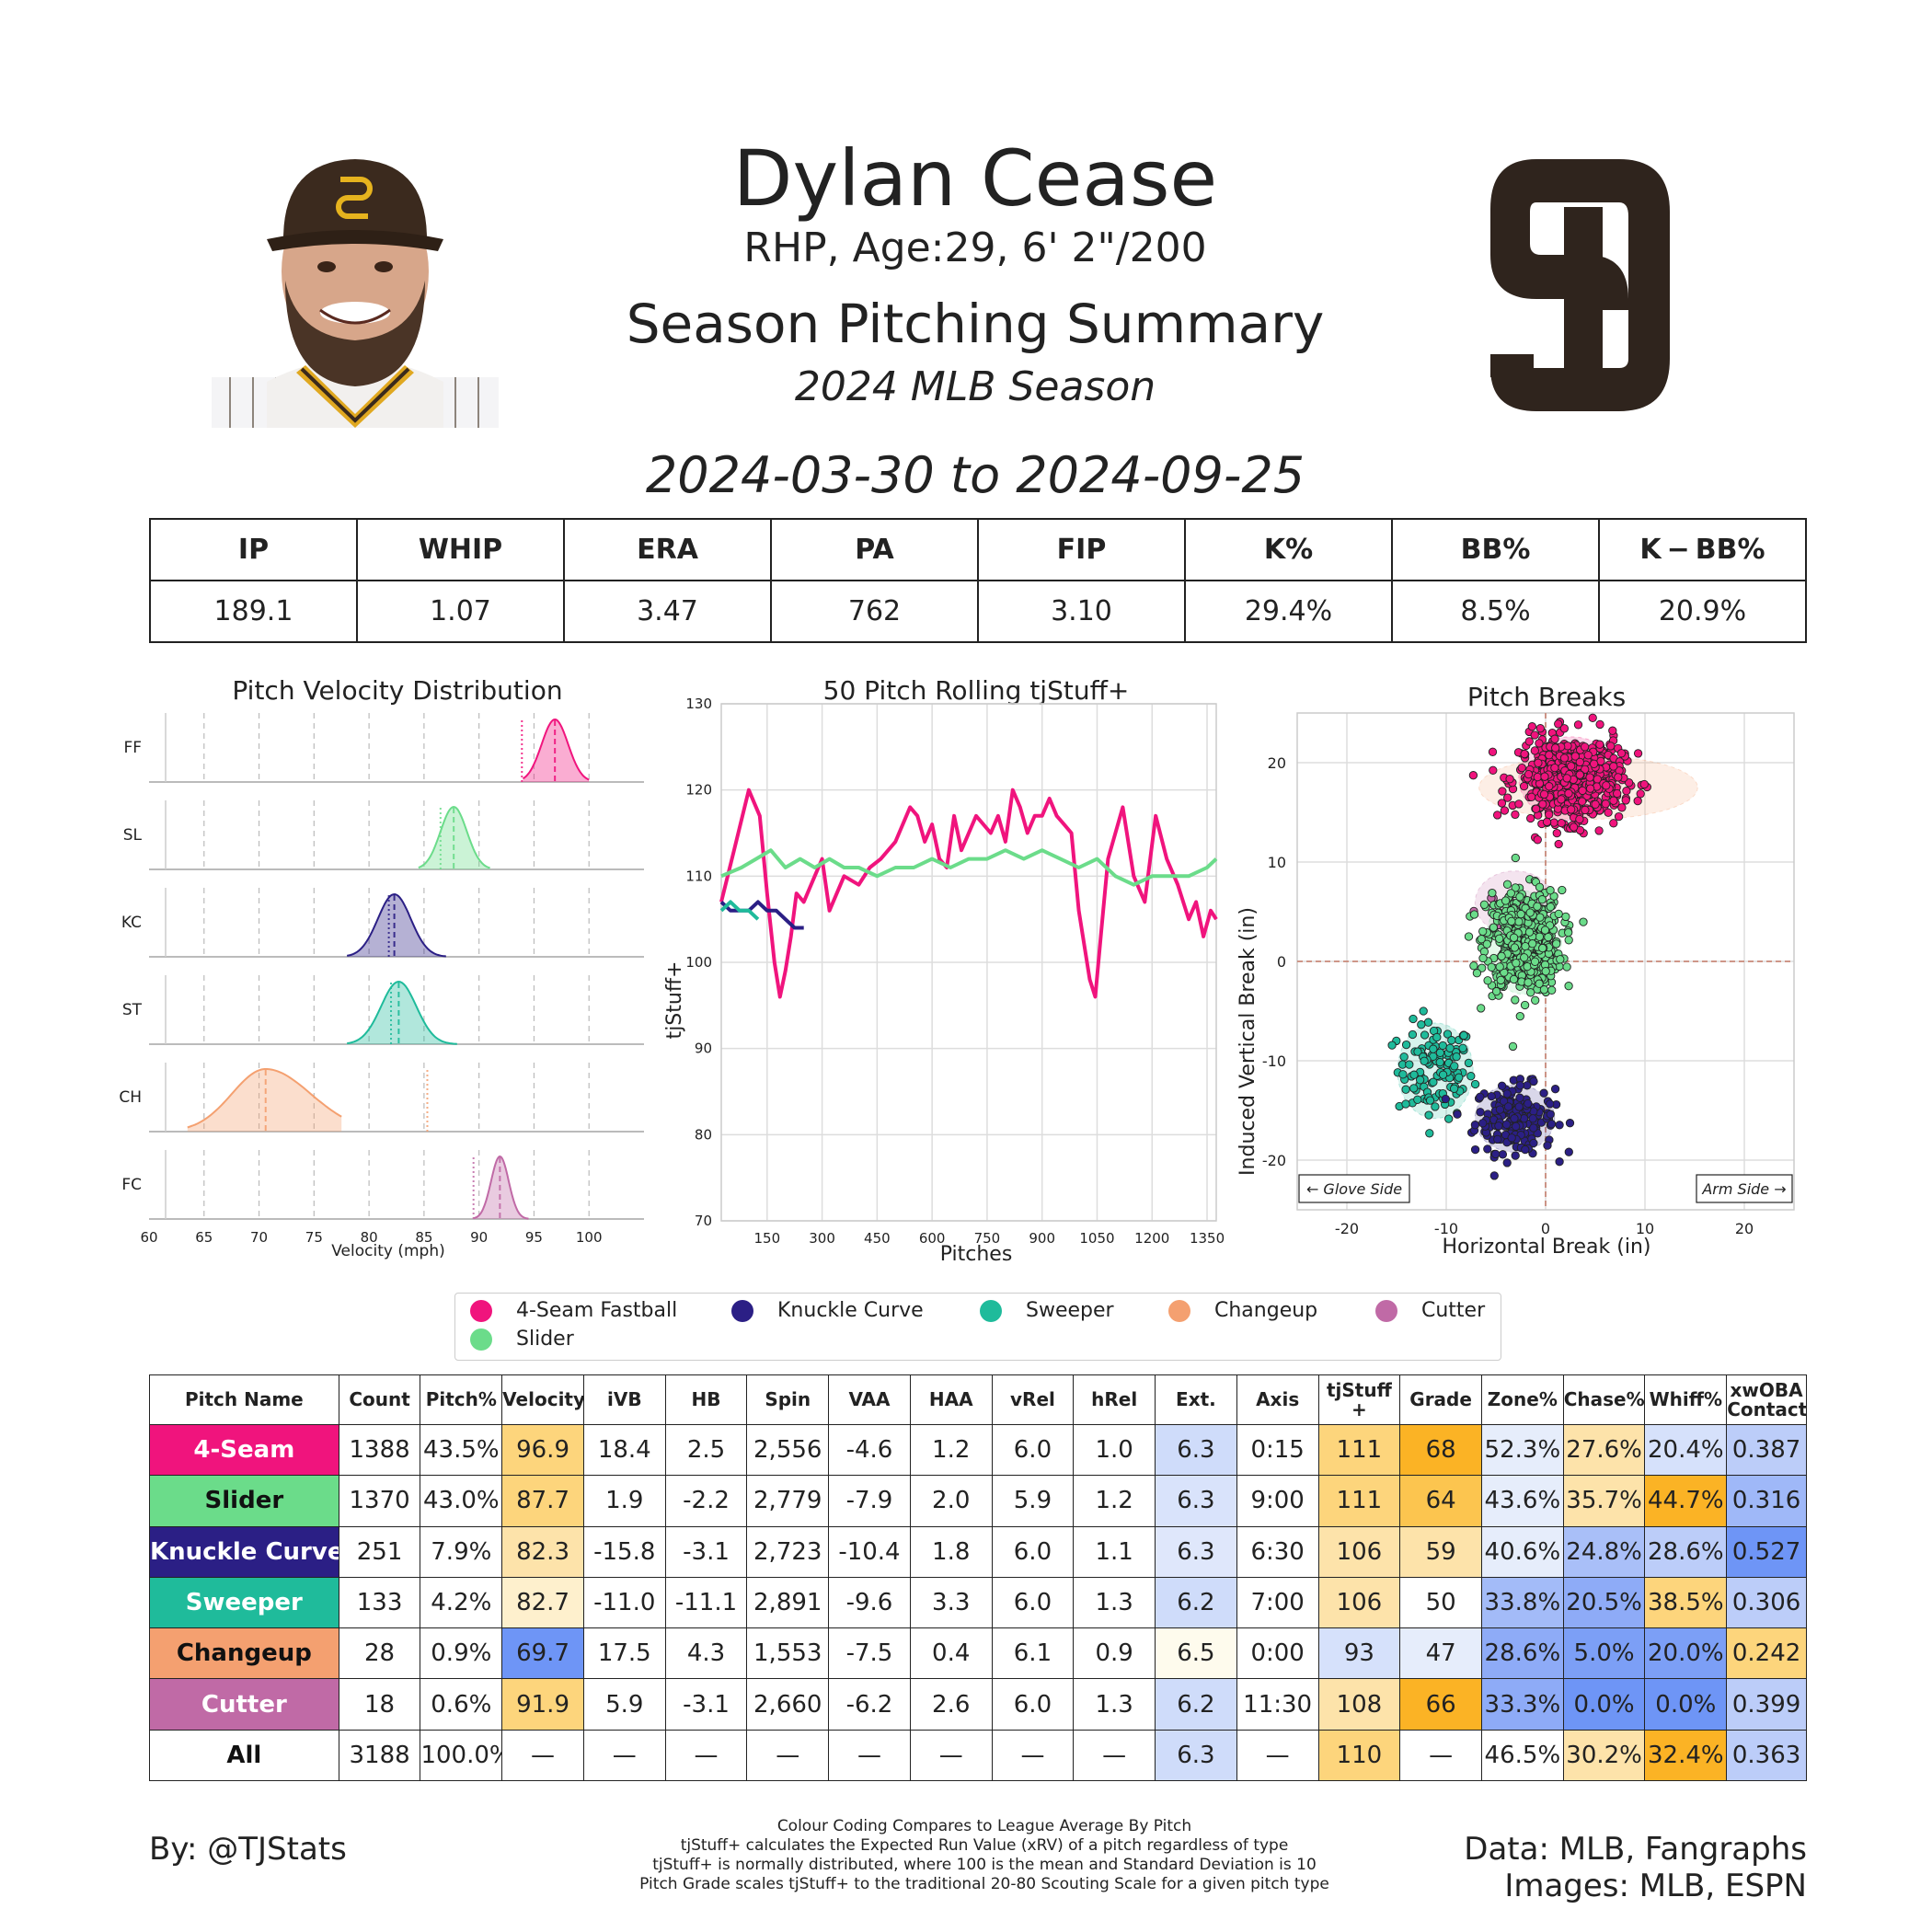 This screenshot has width=1932, height=1932. Describe the element at coordinates (461, 1450) in the screenshot. I see `table-cell: 43.5%` at that location.